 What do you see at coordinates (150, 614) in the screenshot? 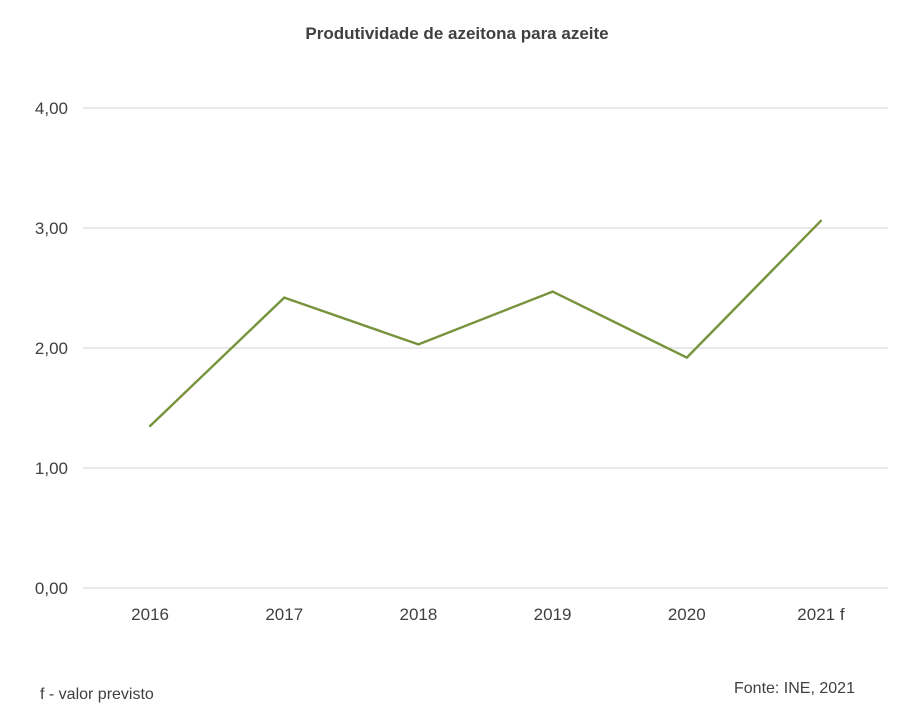
I see `x-tick-label: 2016` at bounding box center [150, 614].